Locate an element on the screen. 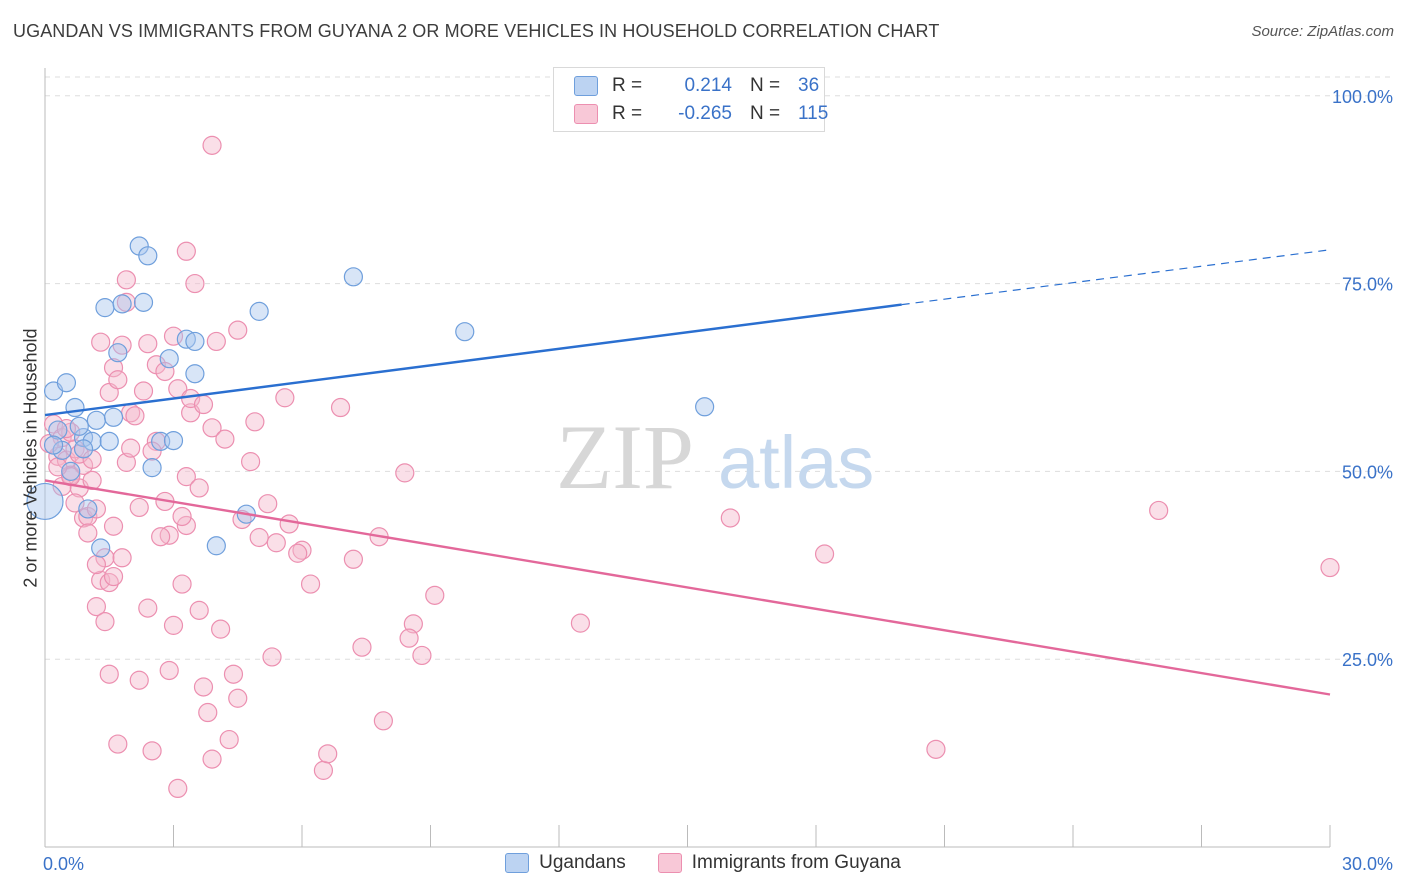 The height and width of the screenshot is (892, 1406). legend-swatch-ugandans is located at coordinates (586, 86).